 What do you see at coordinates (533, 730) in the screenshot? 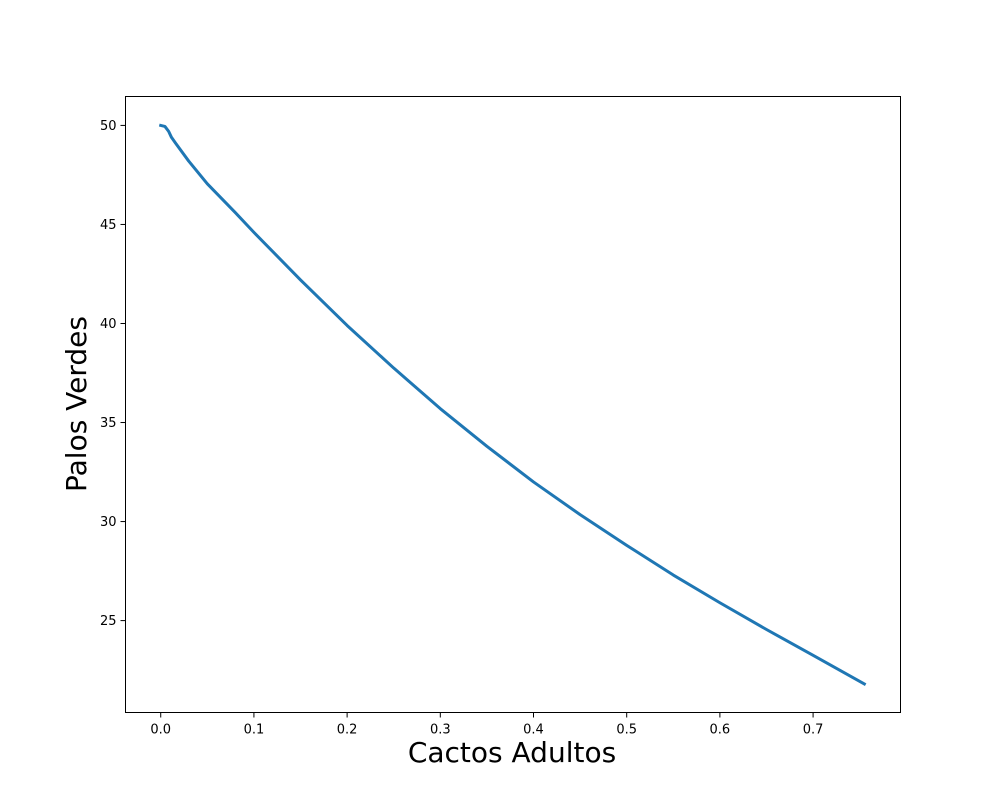
I see `x-tick-label: 0.4` at bounding box center [533, 730].